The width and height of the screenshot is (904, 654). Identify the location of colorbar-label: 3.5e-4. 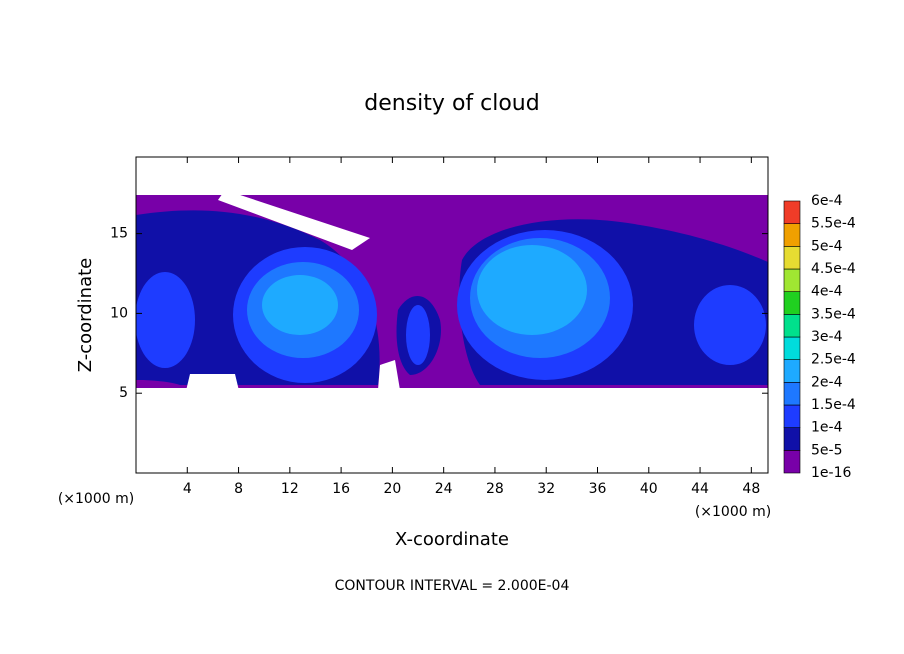
(833, 314).